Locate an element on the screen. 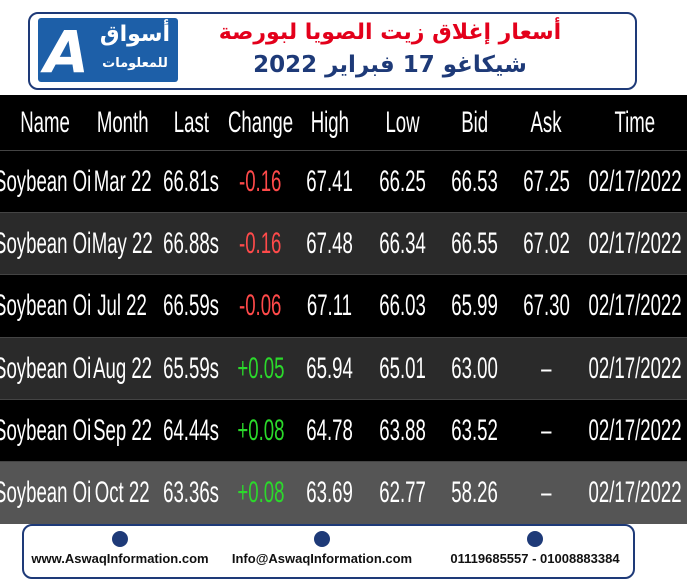 The height and width of the screenshot is (587, 687). table-cell: 63.00 is located at coordinates (475, 368).